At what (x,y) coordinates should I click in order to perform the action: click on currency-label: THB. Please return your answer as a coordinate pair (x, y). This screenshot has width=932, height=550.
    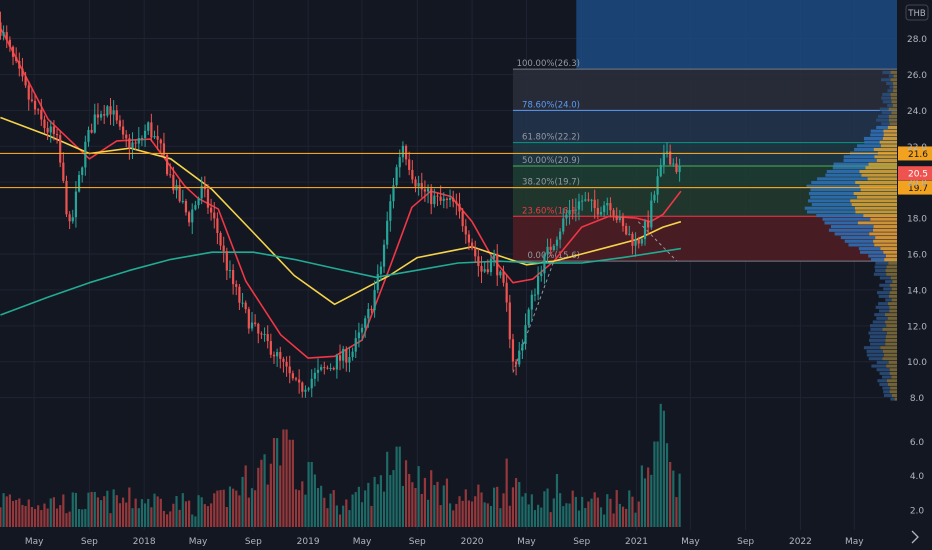
    Looking at the image, I should click on (916, 14).